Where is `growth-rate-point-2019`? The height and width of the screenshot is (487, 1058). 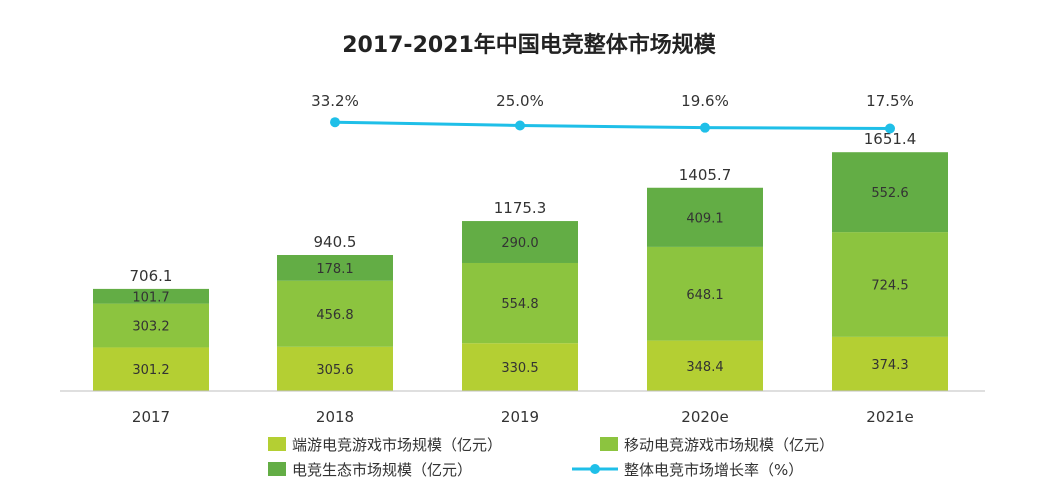
growth-rate-point-2019 is located at coordinates (520, 125).